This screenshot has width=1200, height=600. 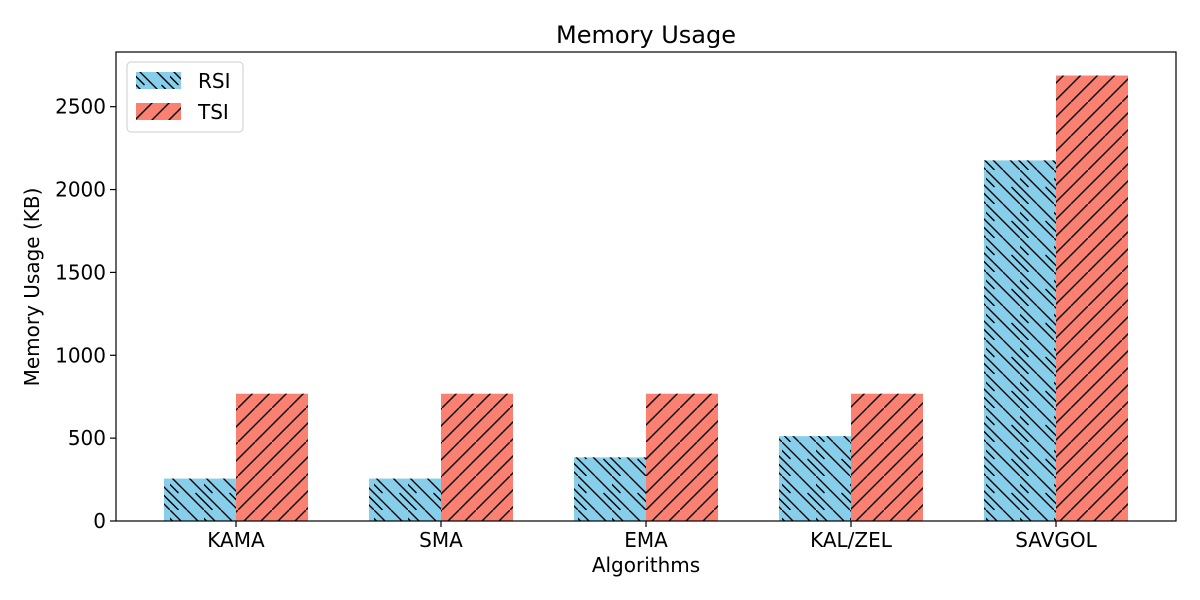 I want to click on bar-hatch-tsi-sma, so click(x=477, y=457).